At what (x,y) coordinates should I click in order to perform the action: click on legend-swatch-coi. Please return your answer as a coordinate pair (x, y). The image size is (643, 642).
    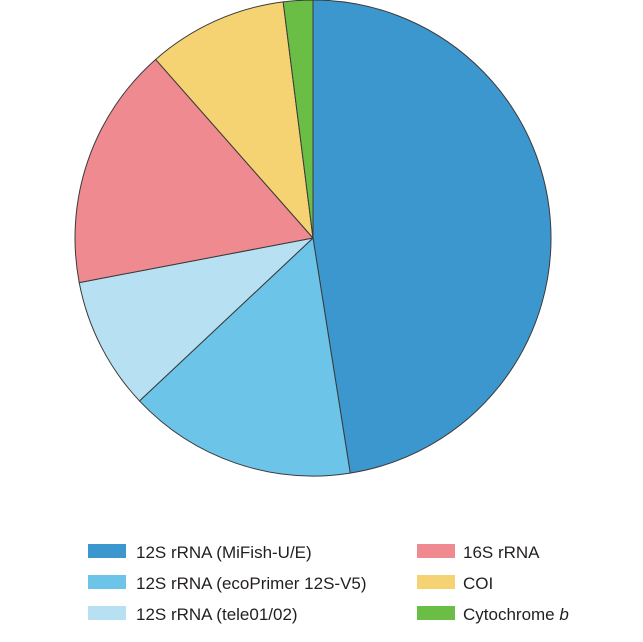
    Looking at the image, I should click on (436, 582).